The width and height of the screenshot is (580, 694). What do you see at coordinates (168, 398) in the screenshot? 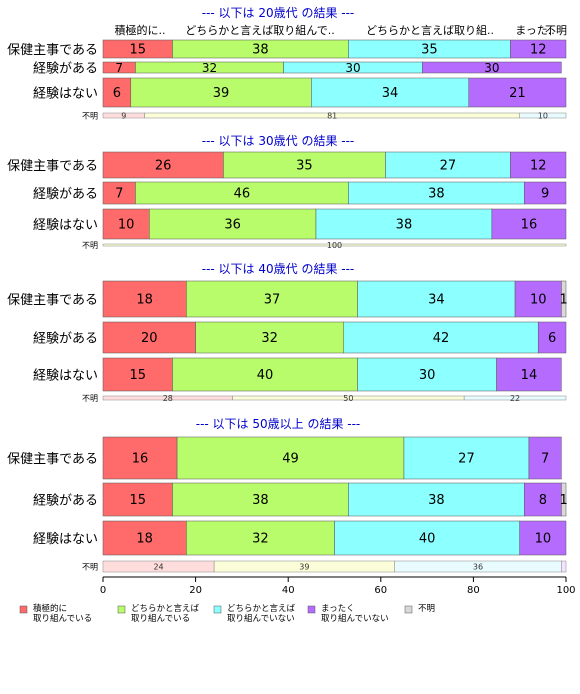
I see `unknown-data-label: 28` at bounding box center [168, 398].